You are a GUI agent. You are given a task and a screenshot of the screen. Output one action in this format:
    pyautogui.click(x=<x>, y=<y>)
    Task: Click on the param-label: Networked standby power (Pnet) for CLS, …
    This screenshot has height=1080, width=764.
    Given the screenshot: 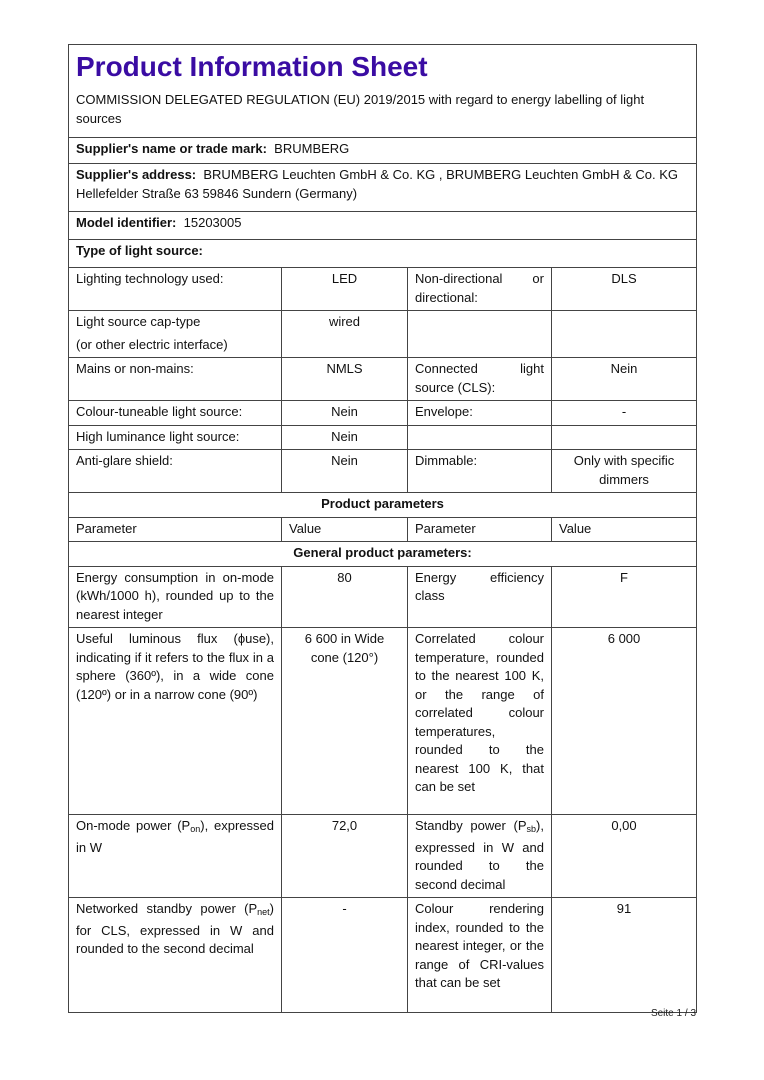 What is the action you would take?
    pyautogui.click(x=175, y=955)
    